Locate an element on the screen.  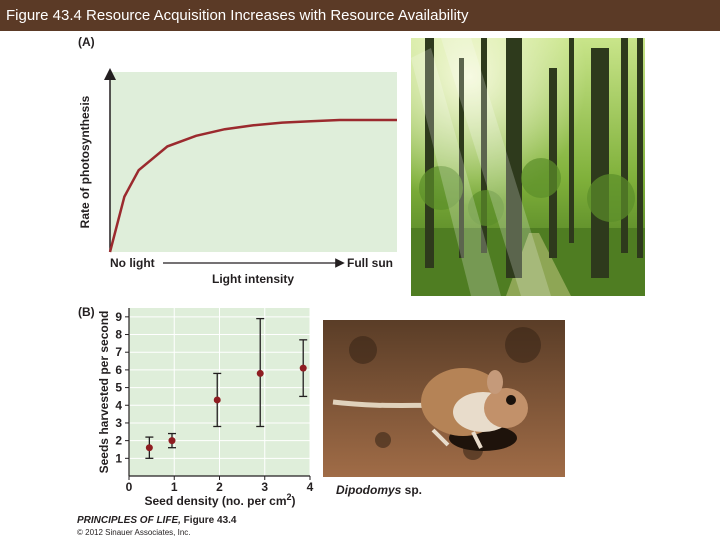
panel-a-label: (A) is located at coordinates (86, 42).